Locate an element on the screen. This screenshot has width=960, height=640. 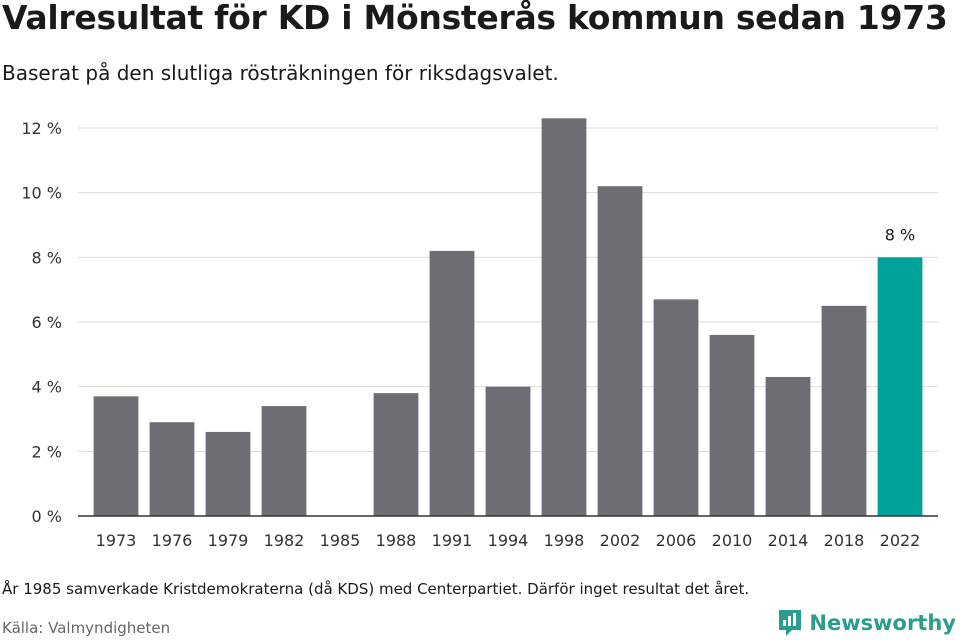
bar-1976 is located at coordinates (172, 469).